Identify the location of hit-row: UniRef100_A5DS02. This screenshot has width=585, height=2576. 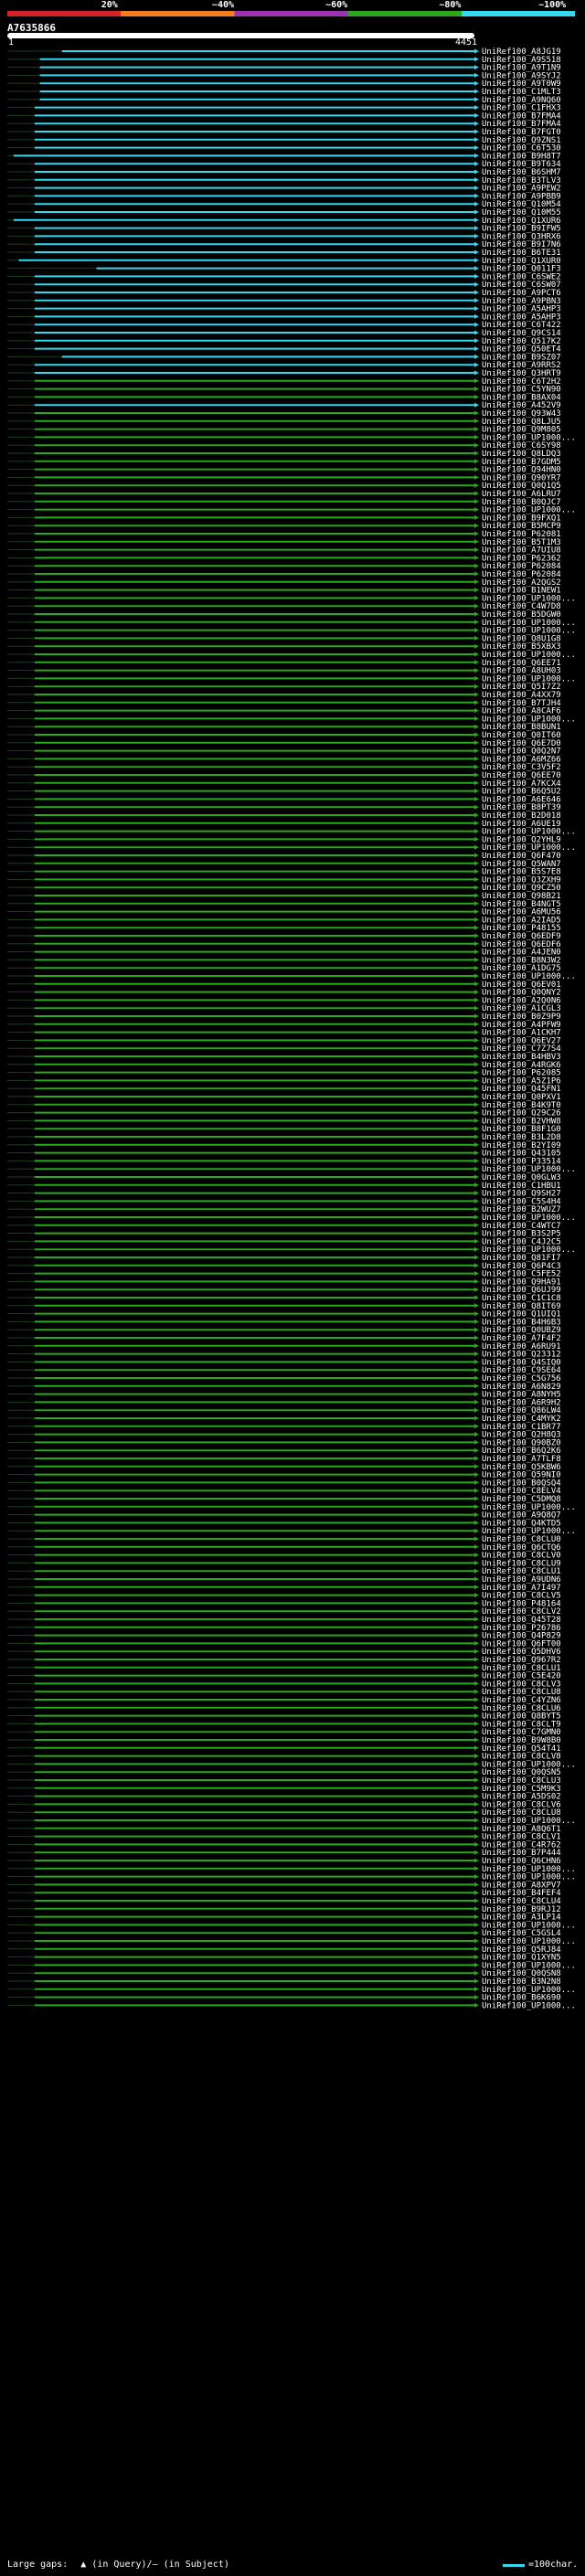
(284, 1797).